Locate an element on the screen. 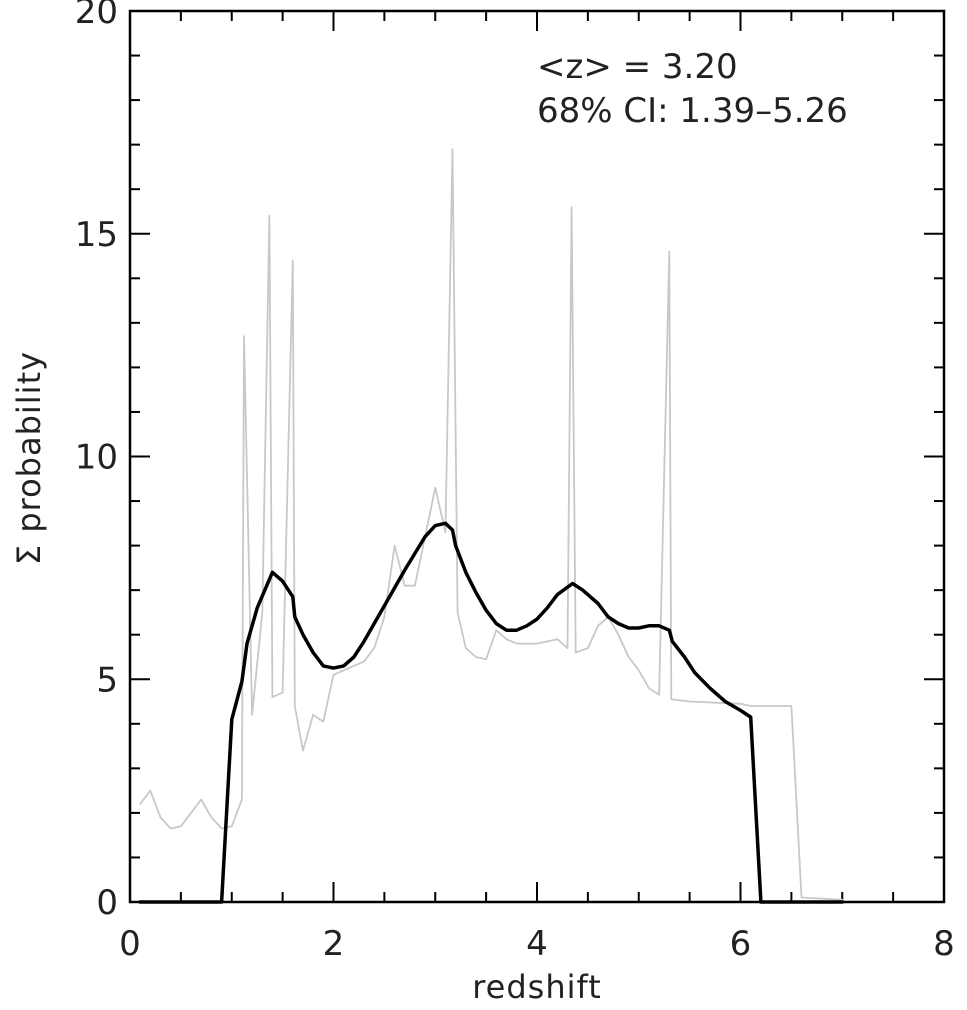  x-tick-label: 4 is located at coordinates (537, 944).